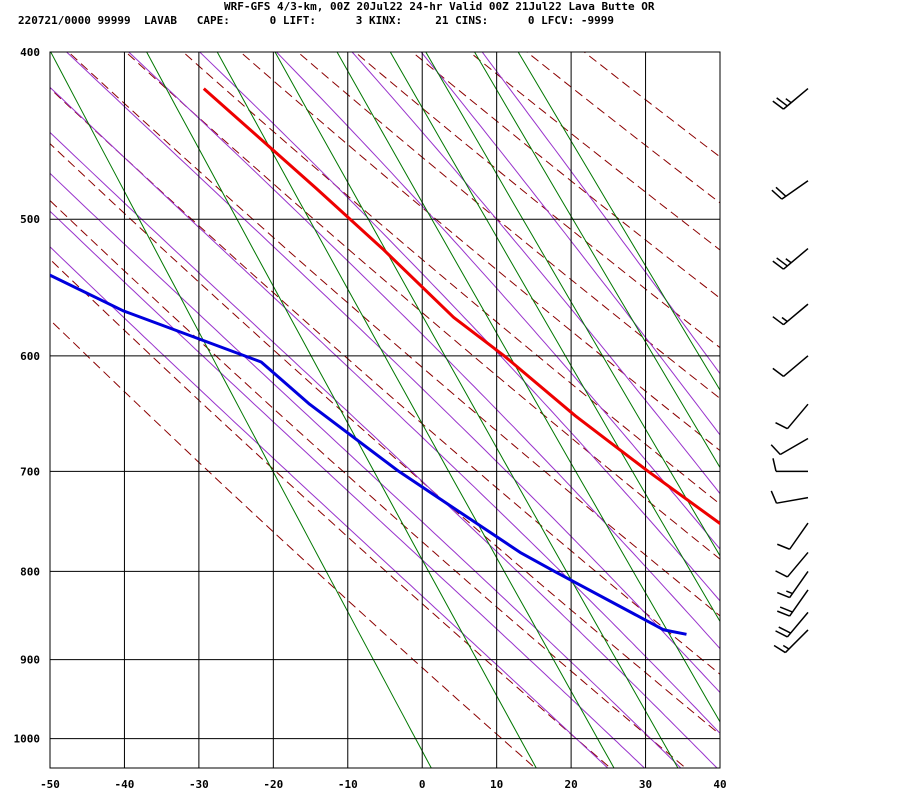 The height and width of the screenshot is (800, 900). Describe the element at coordinates (30, 219) in the screenshot. I see `y-tick-label: 500` at that location.